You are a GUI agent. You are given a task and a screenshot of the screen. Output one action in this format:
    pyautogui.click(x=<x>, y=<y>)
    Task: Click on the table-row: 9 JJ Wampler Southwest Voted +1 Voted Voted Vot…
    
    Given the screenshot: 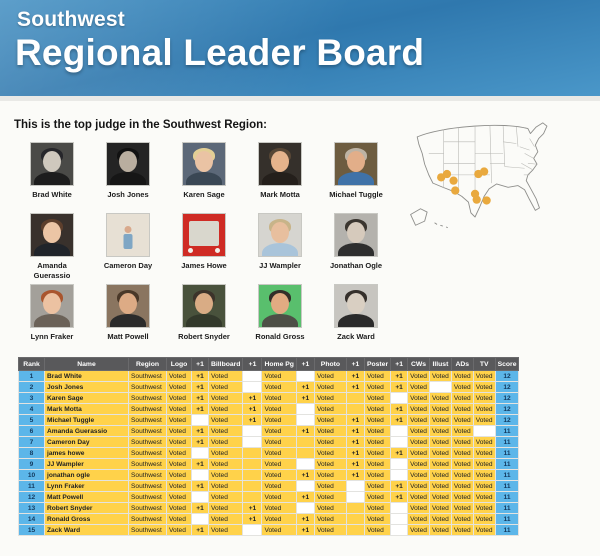 What is the action you would take?
    pyautogui.click(x=269, y=464)
    